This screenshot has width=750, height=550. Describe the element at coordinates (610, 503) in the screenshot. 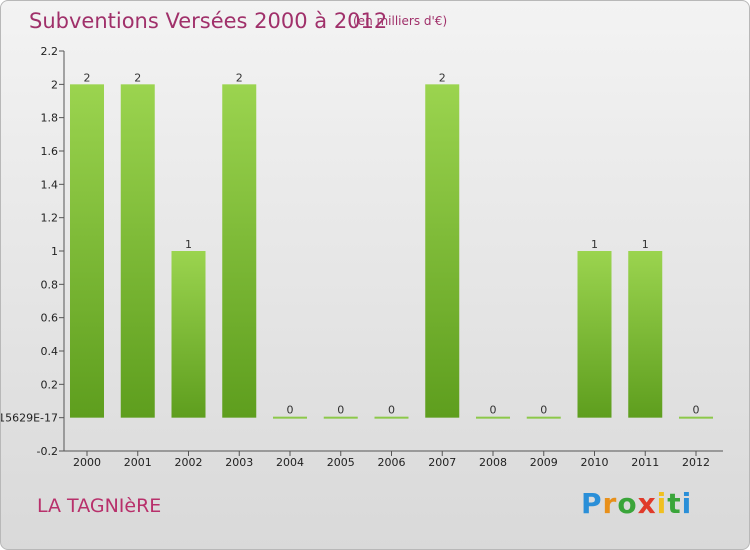

I see `logo-letter: r` at that location.